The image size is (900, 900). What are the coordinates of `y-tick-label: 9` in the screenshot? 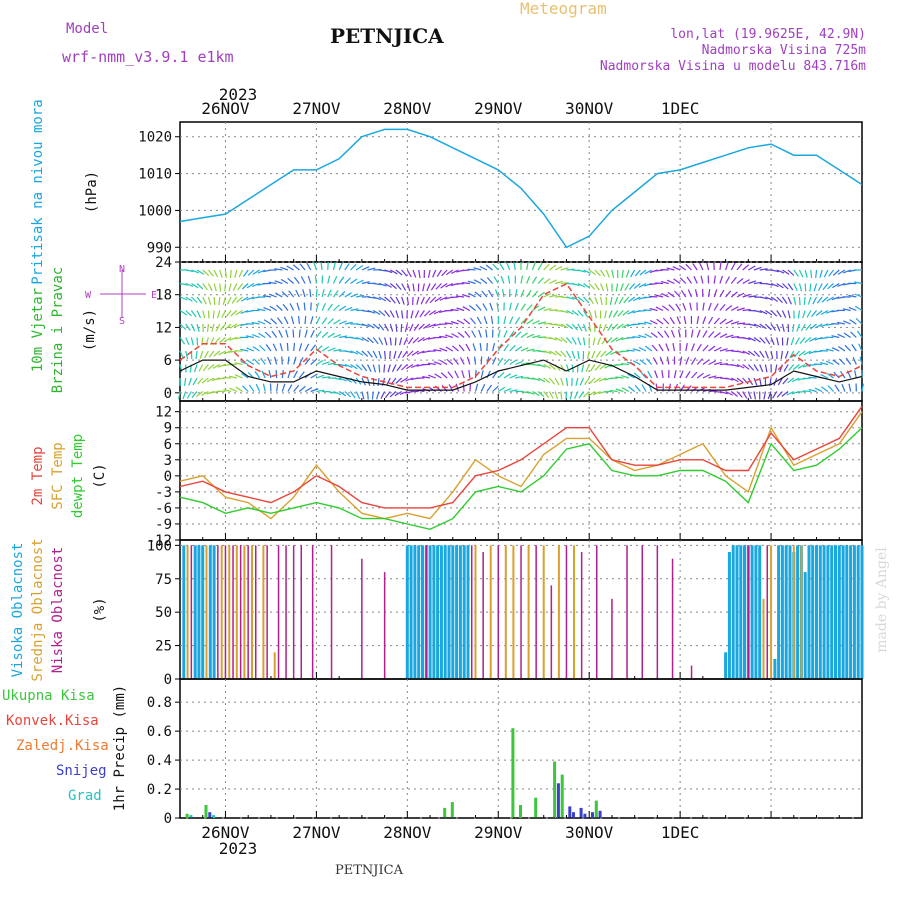 It's located at (168, 429).